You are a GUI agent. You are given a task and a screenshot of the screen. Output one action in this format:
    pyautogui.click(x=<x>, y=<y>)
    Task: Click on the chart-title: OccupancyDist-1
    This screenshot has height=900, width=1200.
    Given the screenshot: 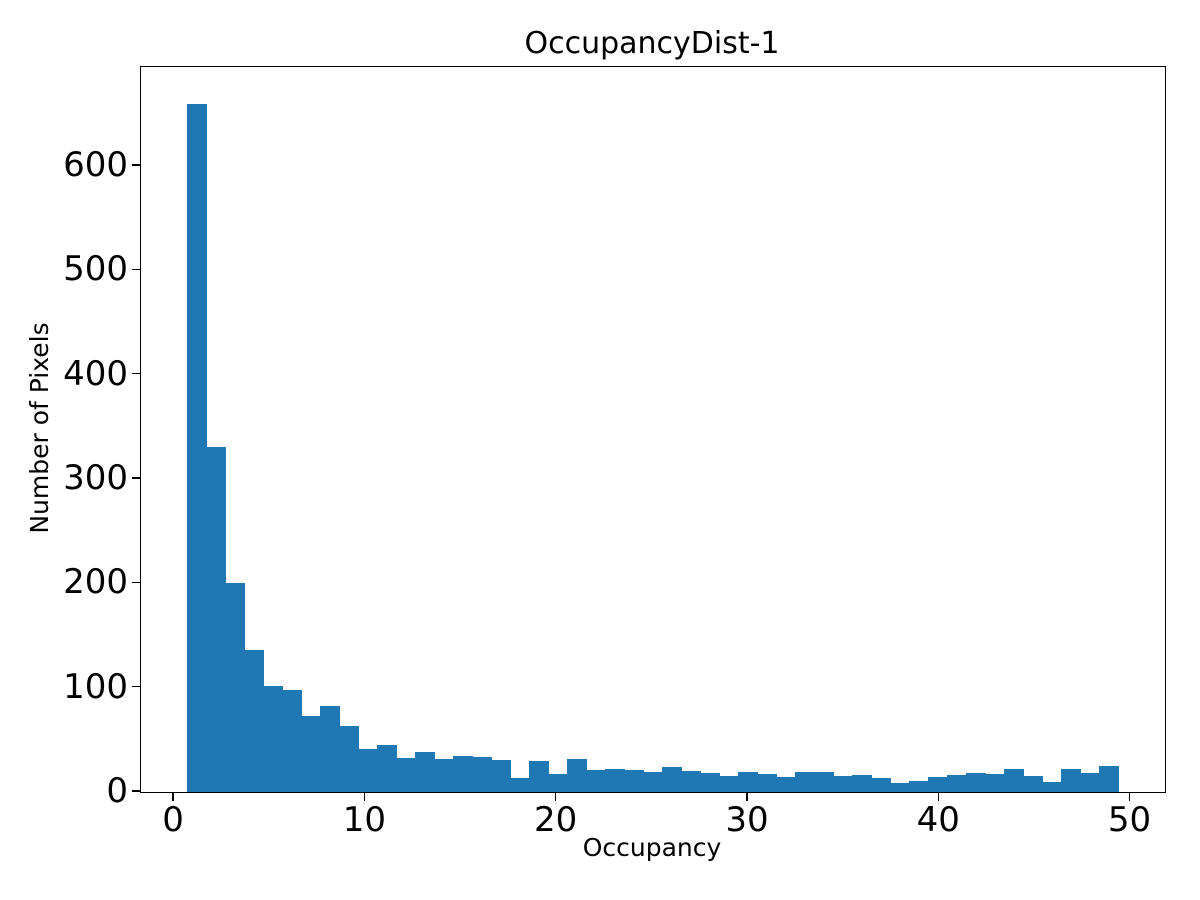 What is the action you would take?
    pyautogui.click(x=652, y=43)
    